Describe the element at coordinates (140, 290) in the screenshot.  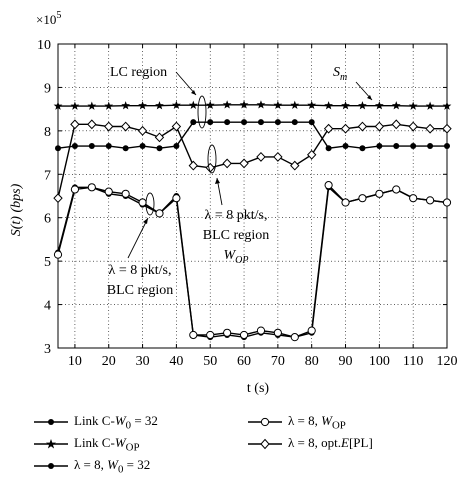
I see `annotation-blc-left-line2: BLC region` at that location.